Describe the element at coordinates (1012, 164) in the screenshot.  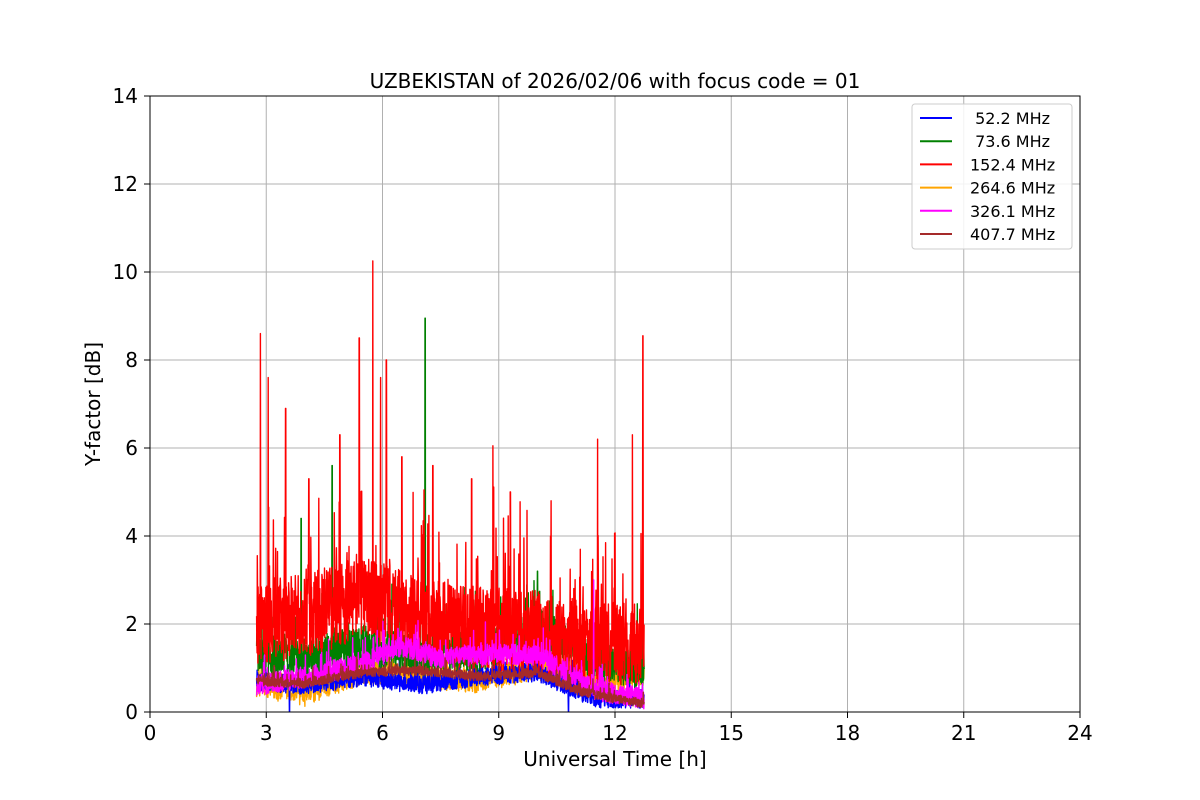
I see `legend-label: 152.4 MHz` at that location.